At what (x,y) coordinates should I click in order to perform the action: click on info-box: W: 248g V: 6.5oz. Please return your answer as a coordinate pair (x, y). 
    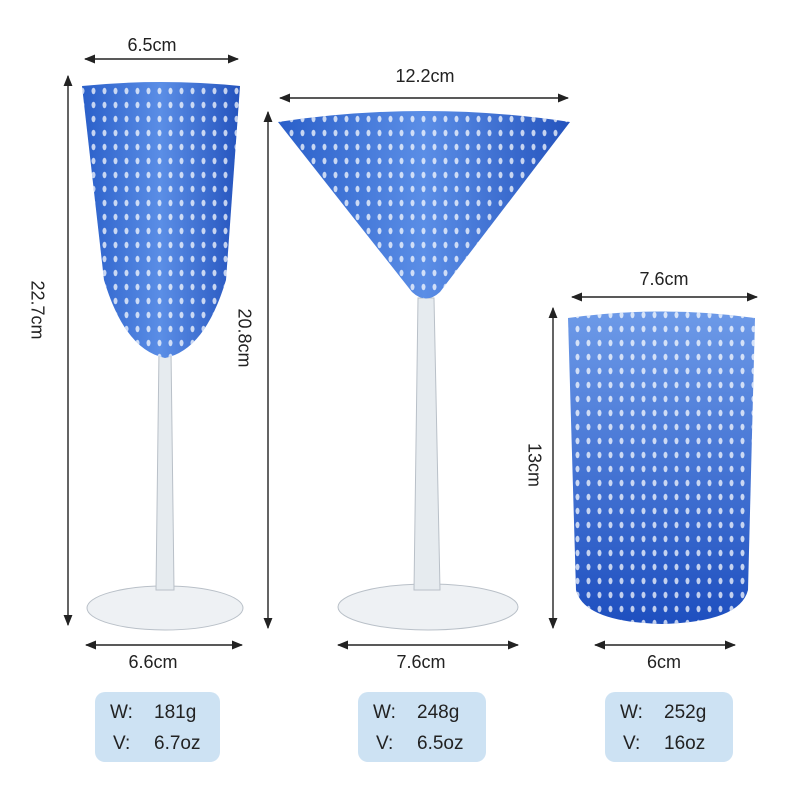
    Looking at the image, I should click on (422, 727).